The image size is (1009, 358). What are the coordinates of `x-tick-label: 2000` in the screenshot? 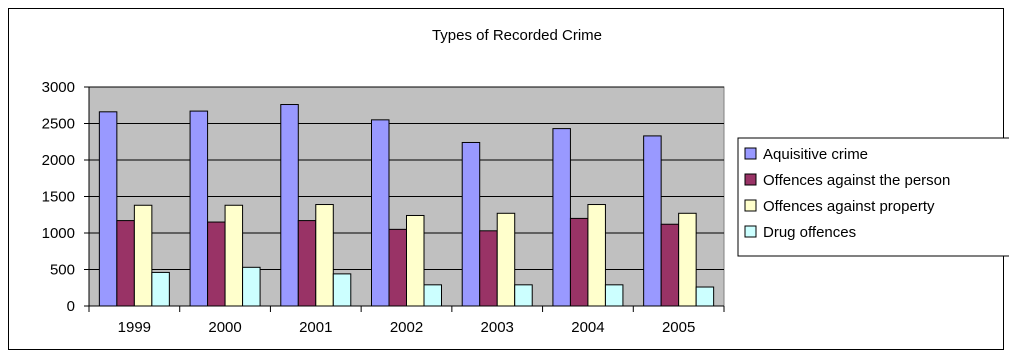 It's located at (224, 327).